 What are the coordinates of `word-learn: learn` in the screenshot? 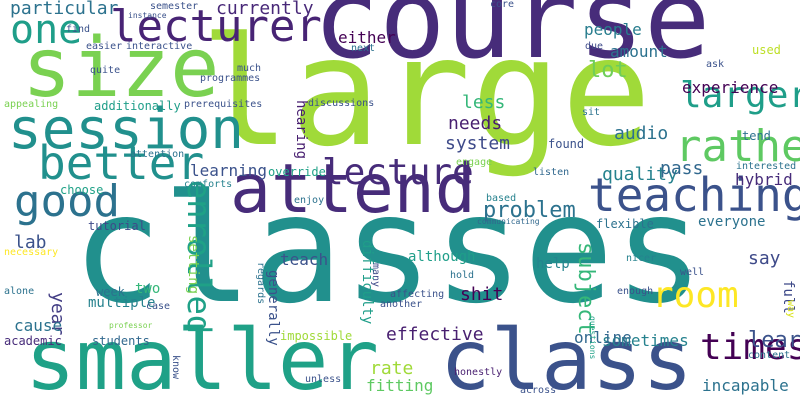 It's located at (774, 340).